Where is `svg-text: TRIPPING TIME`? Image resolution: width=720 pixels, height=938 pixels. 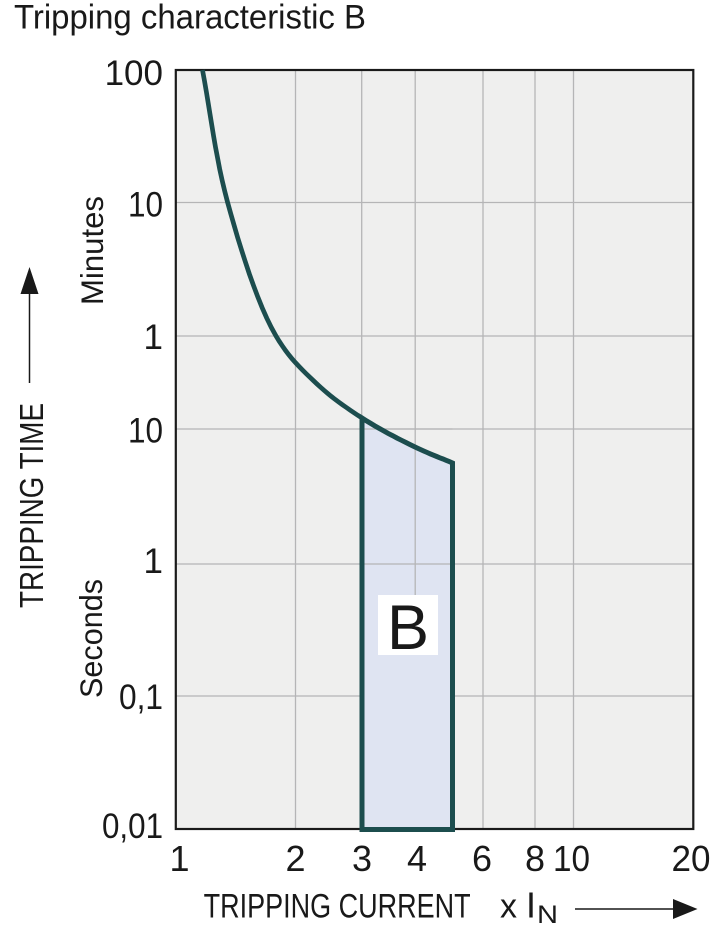 svg-text: TRIPPING TIME is located at coordinates (32, 505).